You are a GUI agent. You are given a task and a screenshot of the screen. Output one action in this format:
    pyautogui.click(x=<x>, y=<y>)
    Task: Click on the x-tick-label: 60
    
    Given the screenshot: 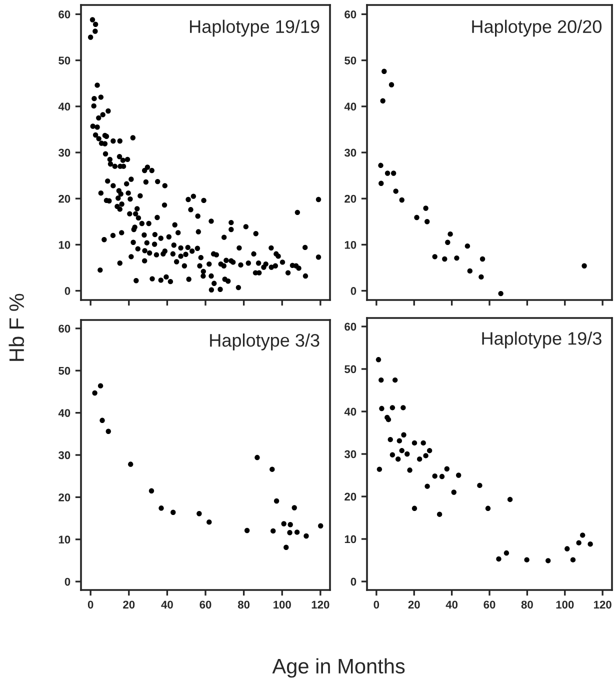 What is the action you would take?
    pyautogui.click(x=206, y=604)
    